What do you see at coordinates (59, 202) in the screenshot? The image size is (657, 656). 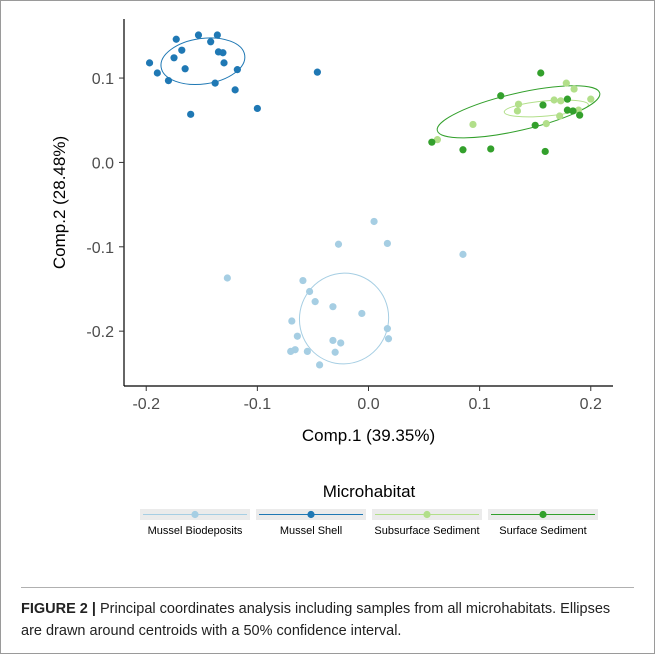 I see `y-axis-title: Comp.2 (28.48%)` at bounding box center [59, 202].